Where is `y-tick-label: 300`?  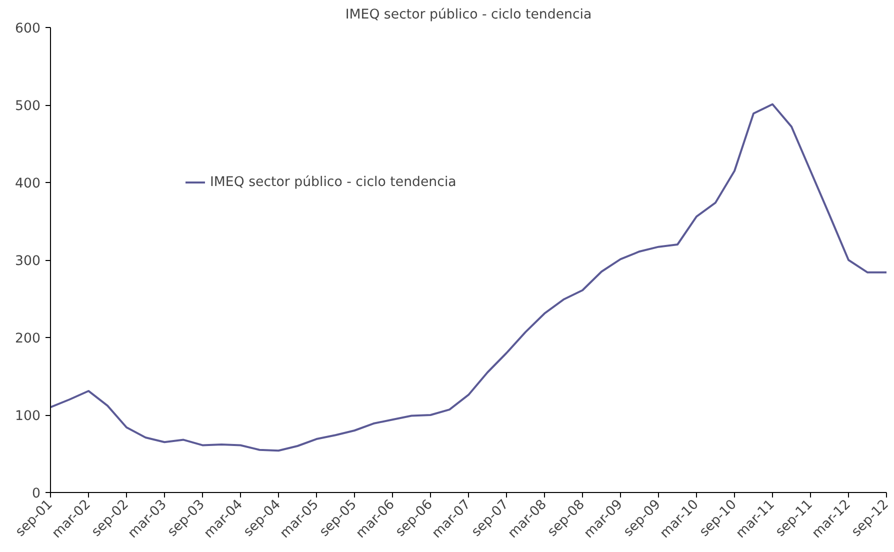
y-tick-label: 300 is located at coordinates (28, 261).